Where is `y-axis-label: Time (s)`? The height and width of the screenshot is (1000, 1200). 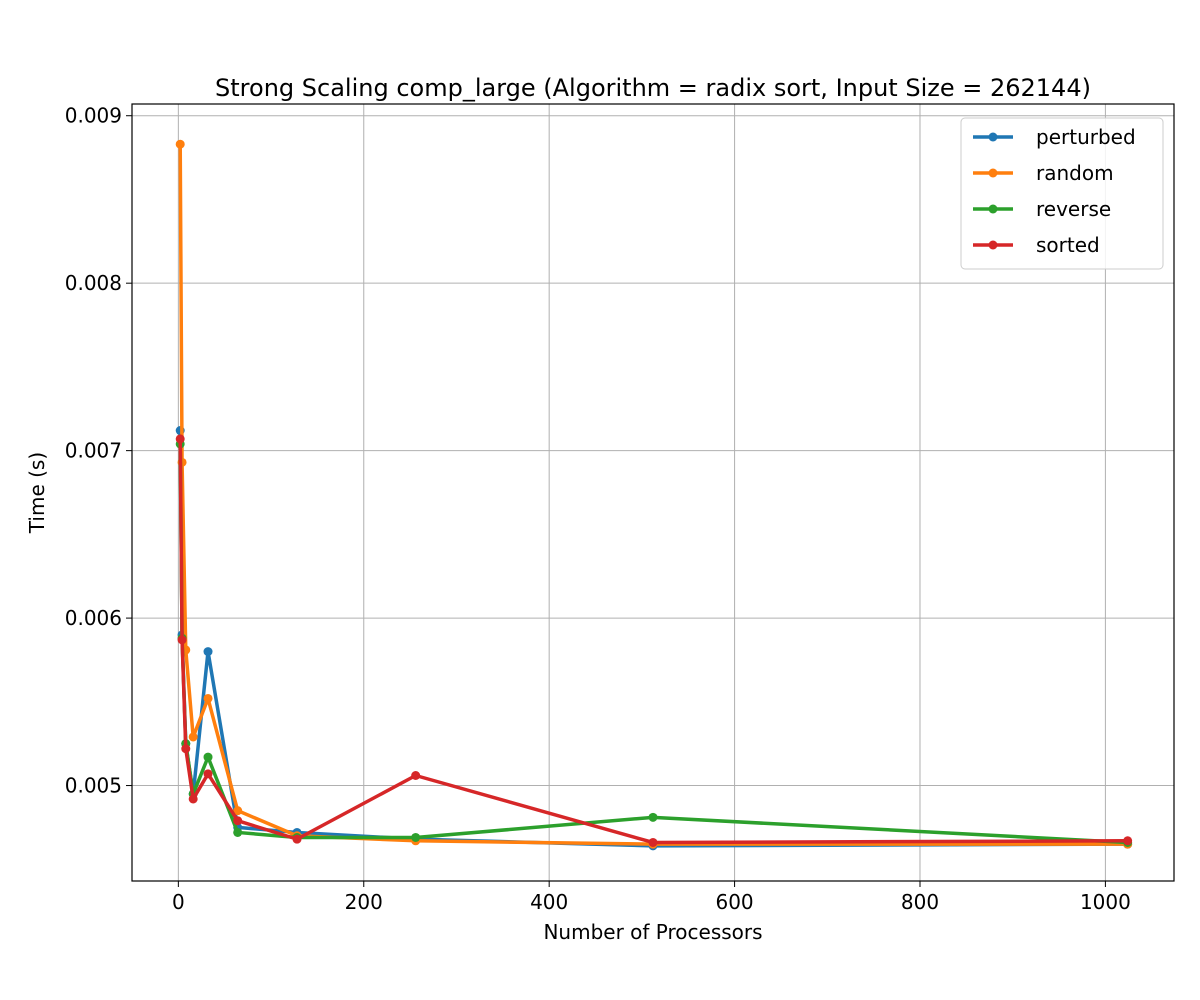 y-axis-label: Time (s) is located at coordinates (37, 493).